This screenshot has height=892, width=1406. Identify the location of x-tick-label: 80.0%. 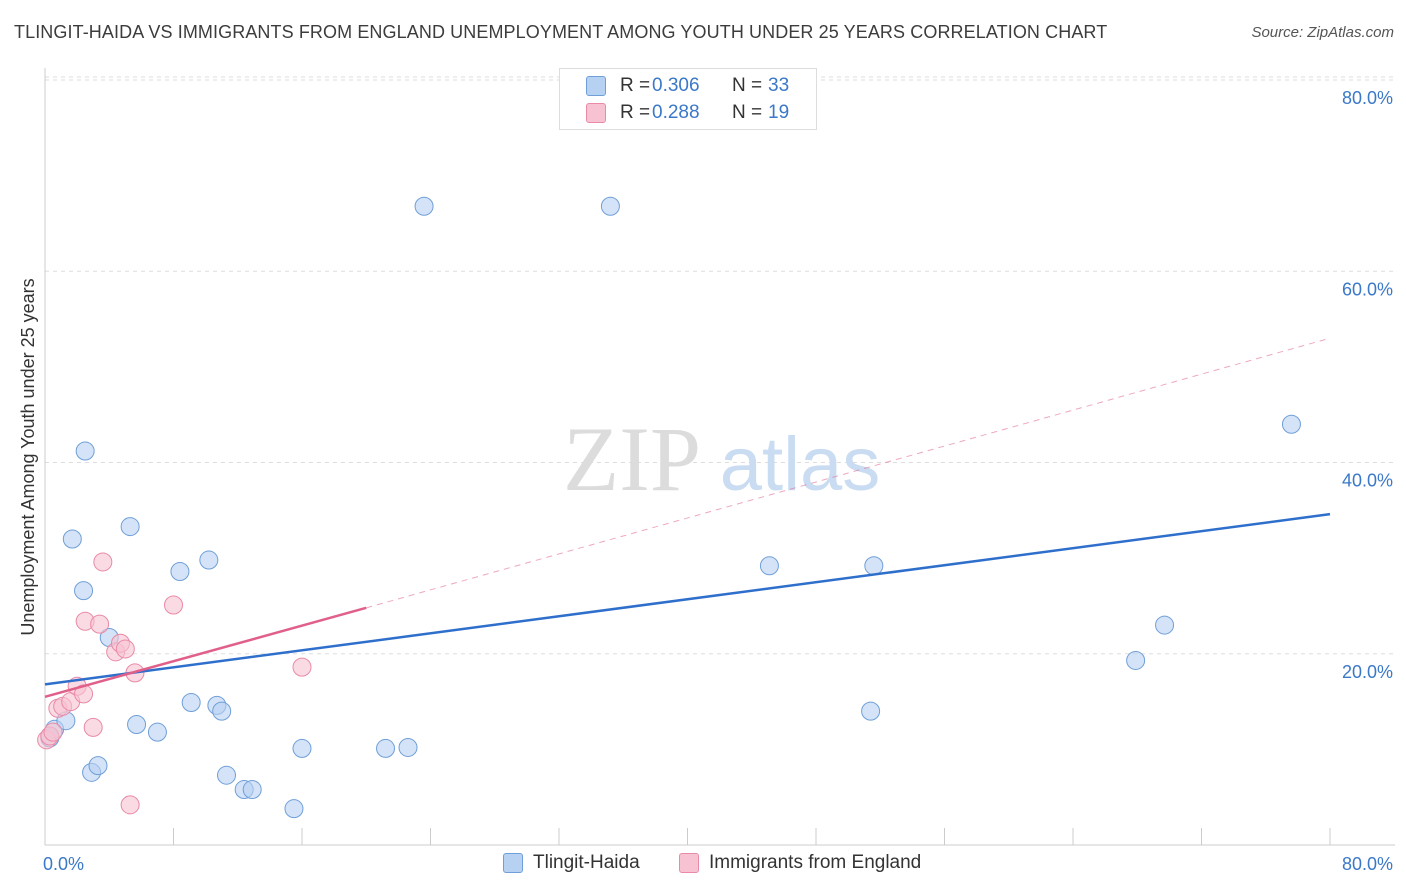
(1367, 864).